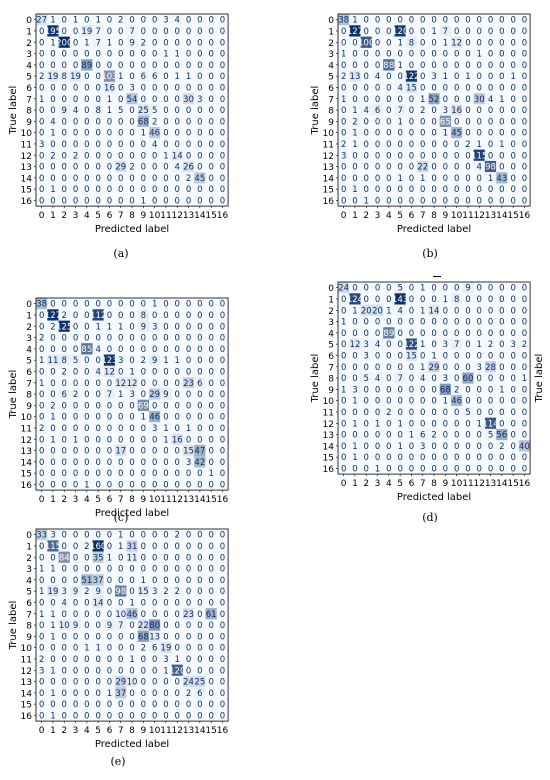 Image resolution: width=550 pixels, height=780 pixels. Describe the element at coordinates (131, 43) in the screenshot. I see `cell-value: 9` at that location.